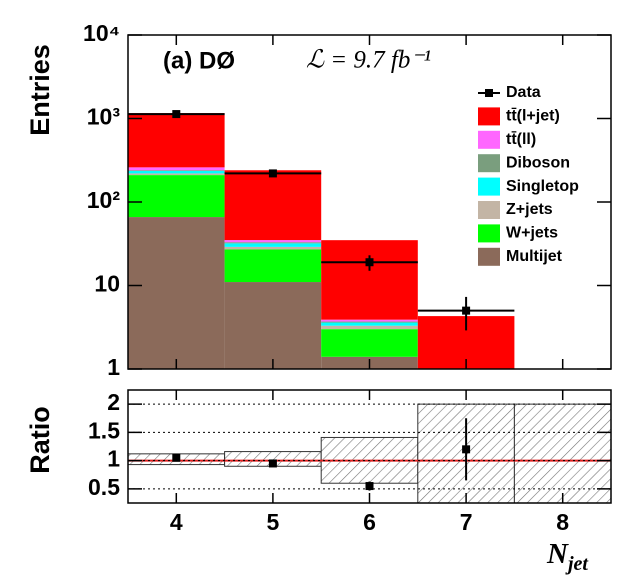 The width and height of the screenshot is (639, 583). What do you see at coordinates (562, 453) in the screenshot?
I see `uncertainty-band` at bounding box center [562, 453].